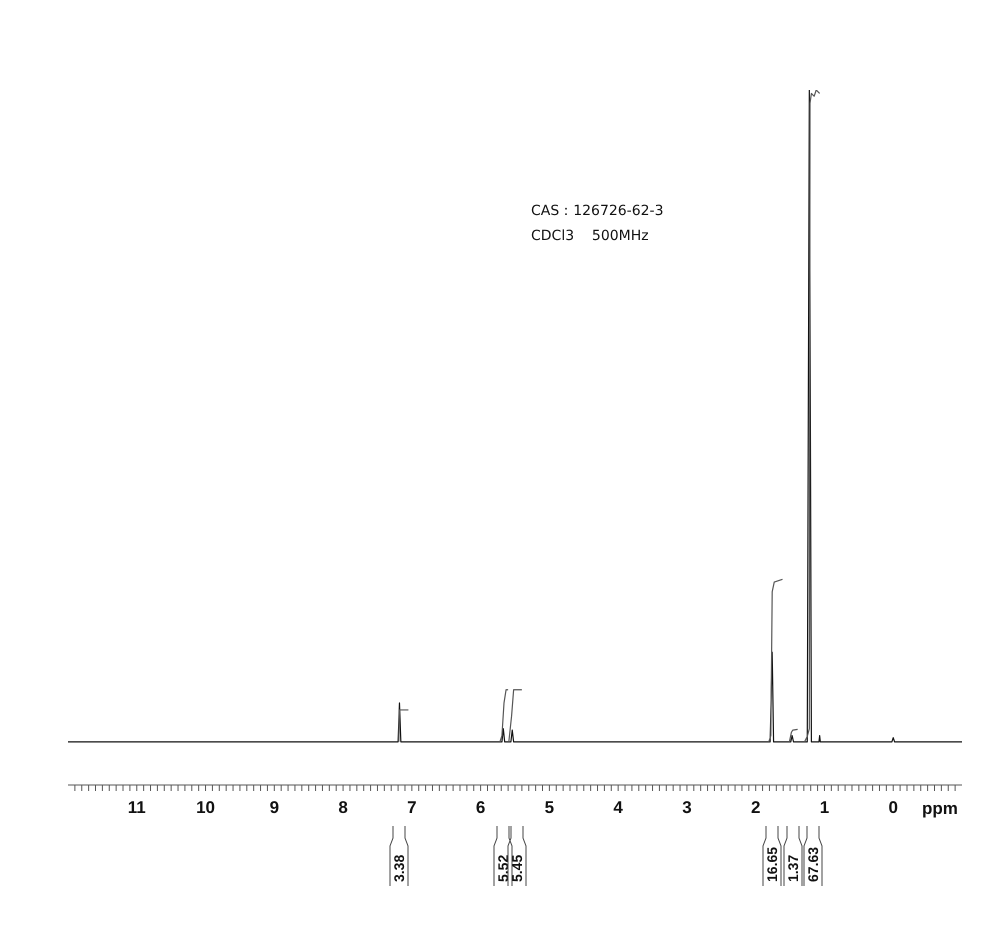  Describe the element at coordinates (813, 864) in the screenshot. I see `text: 67.63` at that location.